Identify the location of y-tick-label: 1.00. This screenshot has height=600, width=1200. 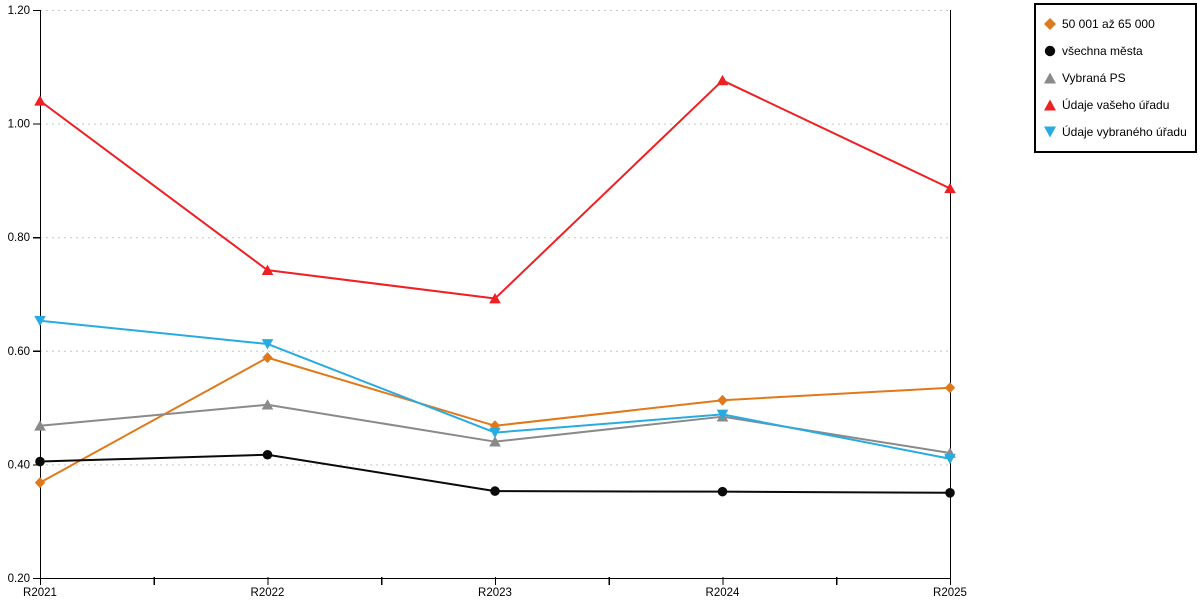
(19, 125).